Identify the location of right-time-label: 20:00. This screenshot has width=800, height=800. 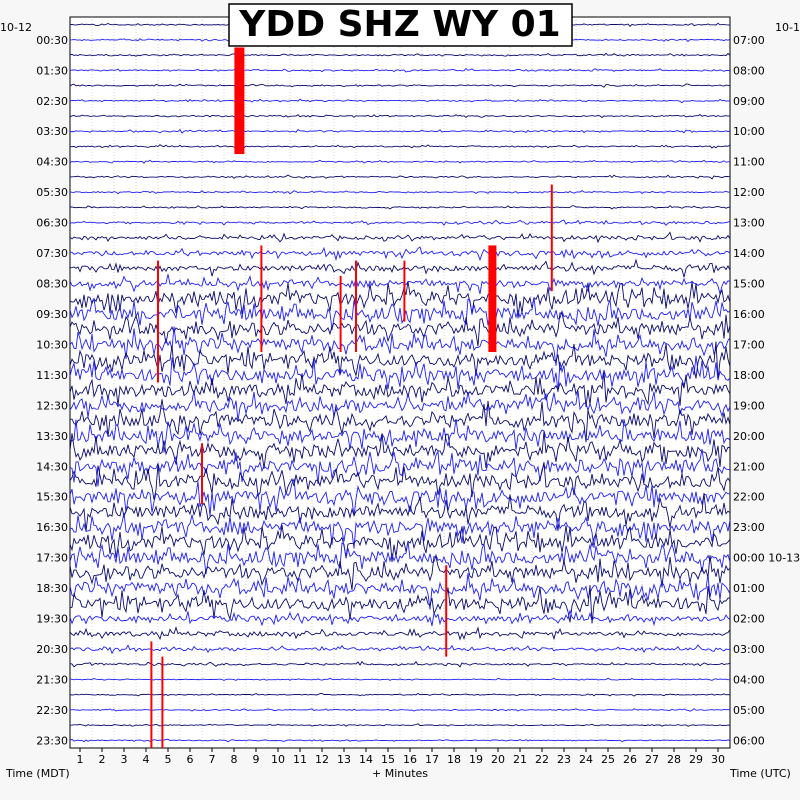
(749, 436).